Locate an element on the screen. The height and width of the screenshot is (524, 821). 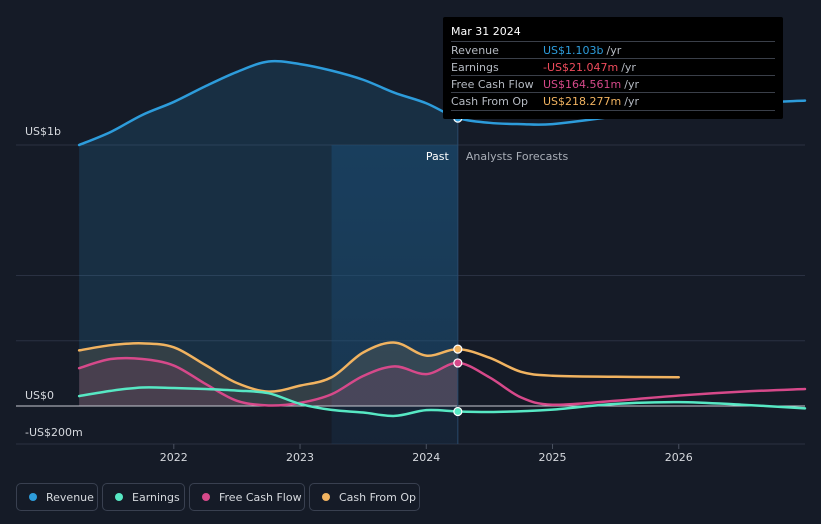
tooltip-label: Earnings is located at coordinates (475, 67).